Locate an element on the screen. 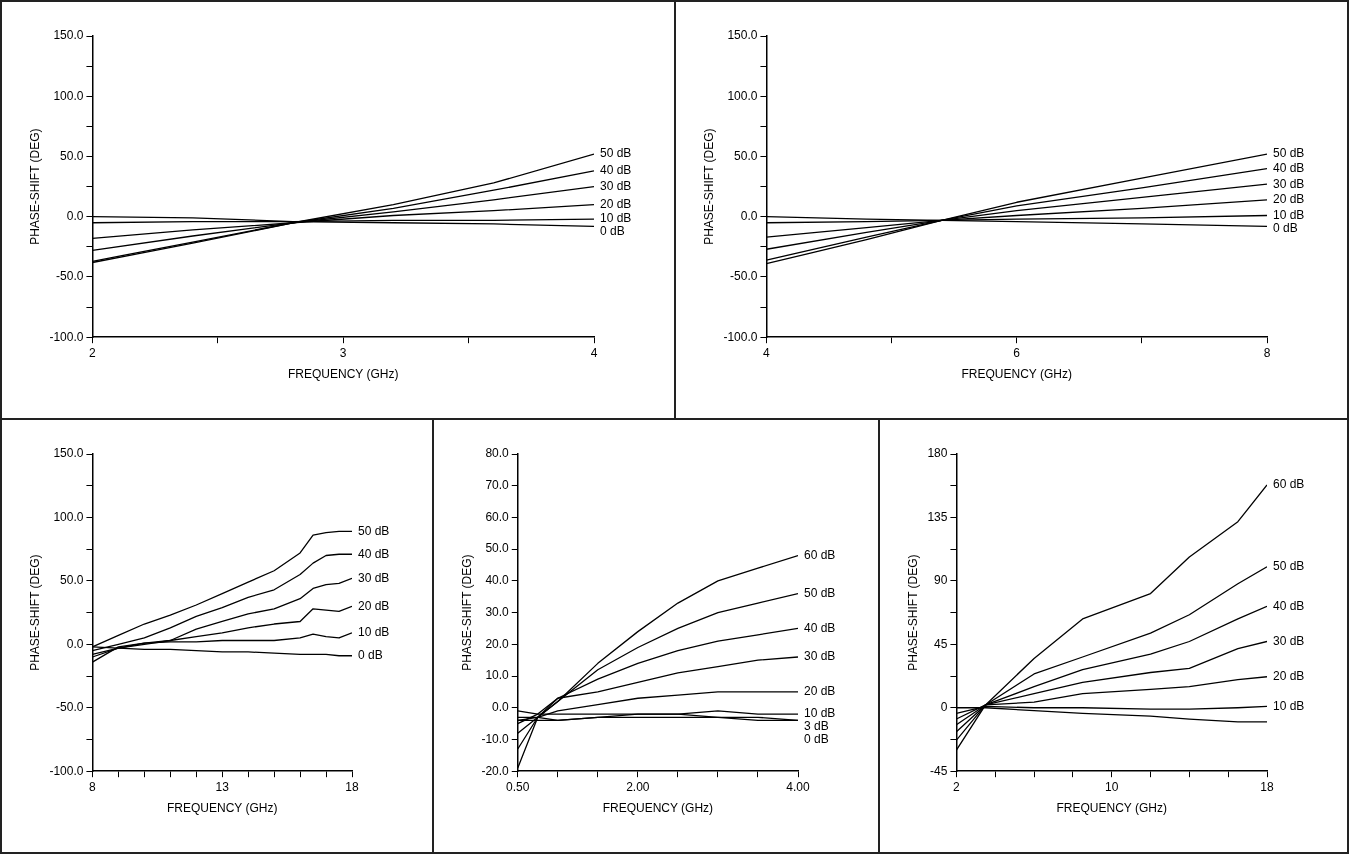  y-tick-label: 0 is located at coordinates (944, 707).